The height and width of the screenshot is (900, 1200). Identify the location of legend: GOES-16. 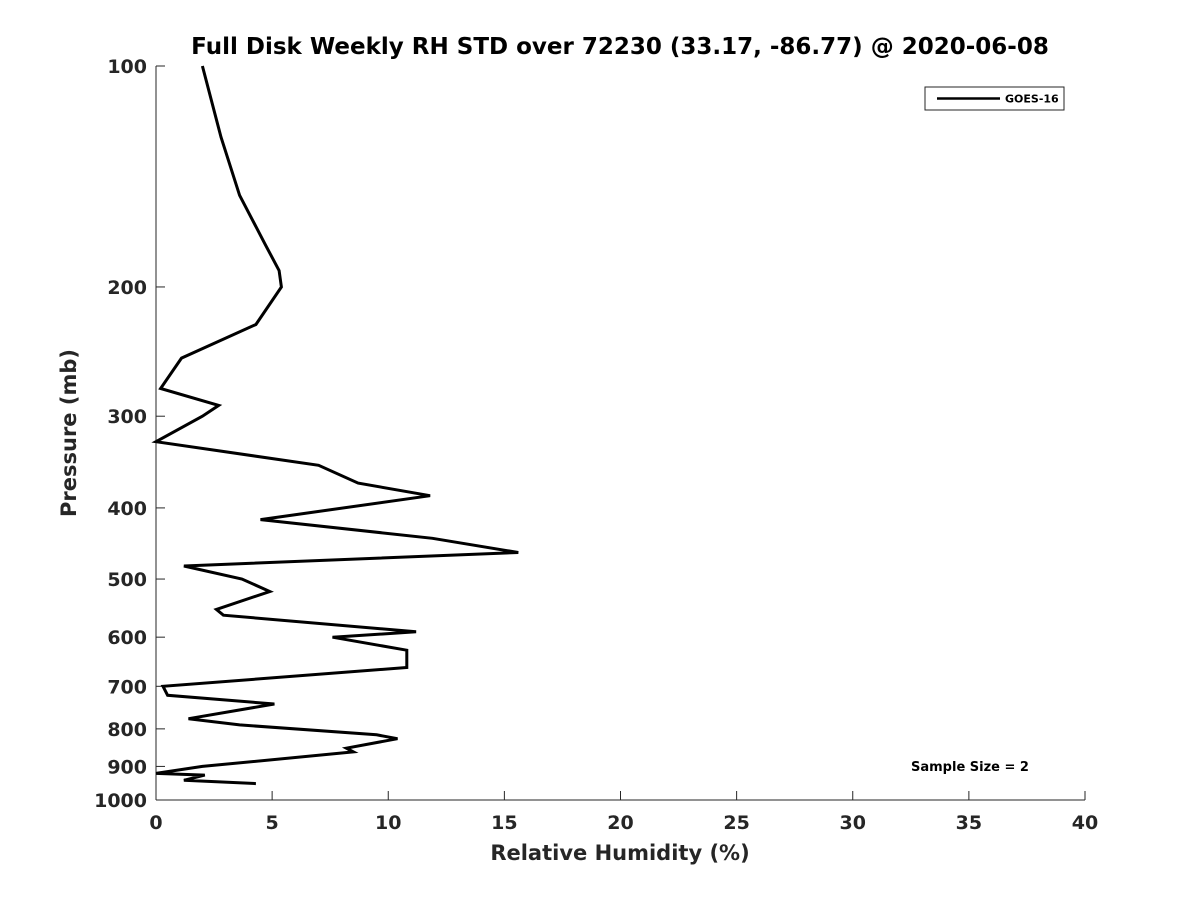
(994, 98).